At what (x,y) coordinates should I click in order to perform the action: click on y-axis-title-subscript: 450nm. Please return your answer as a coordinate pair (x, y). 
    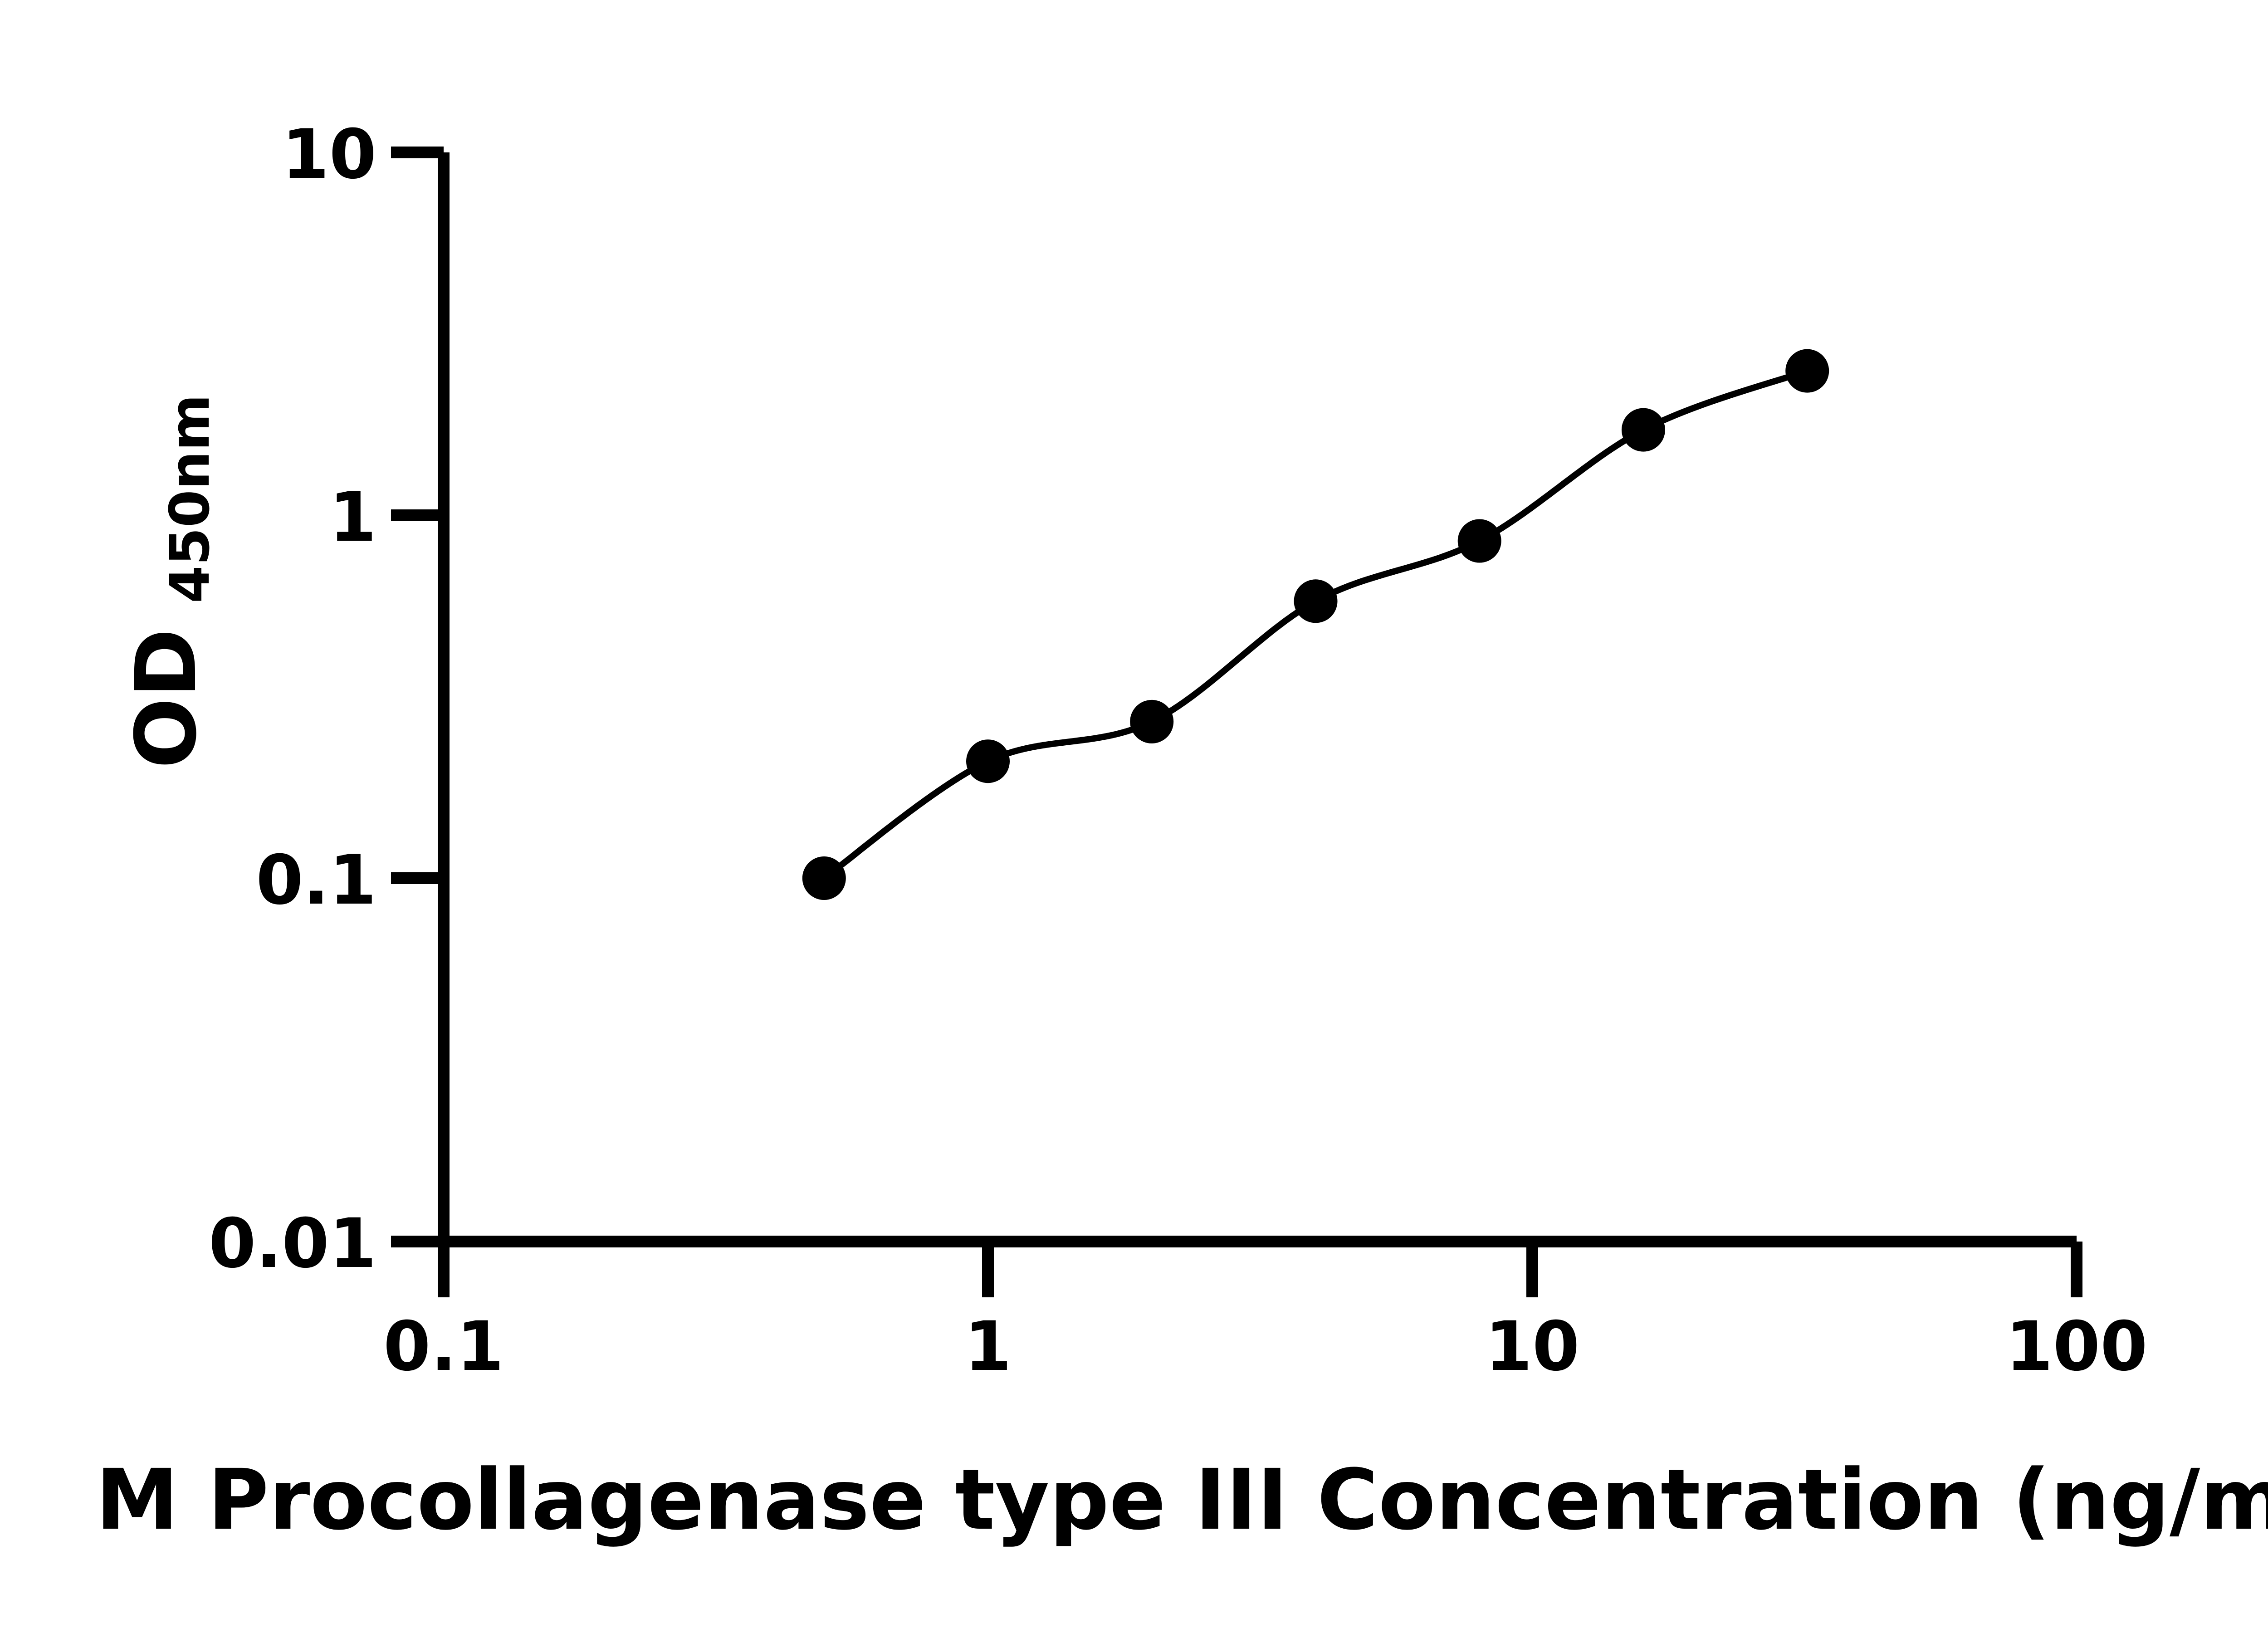
    Looking at the image, I should click on (191, 498).